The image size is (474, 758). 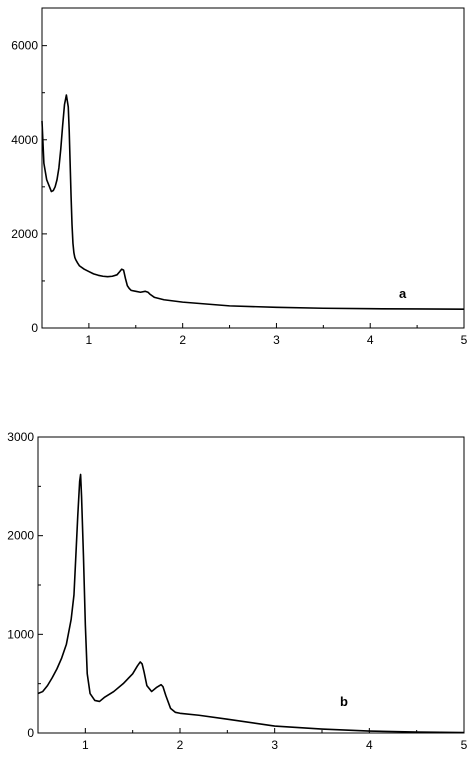 What do you see at coordinates (344, 701) in the screenshot?
I see `panel-label-b: b` at bounding box center [344, 701].